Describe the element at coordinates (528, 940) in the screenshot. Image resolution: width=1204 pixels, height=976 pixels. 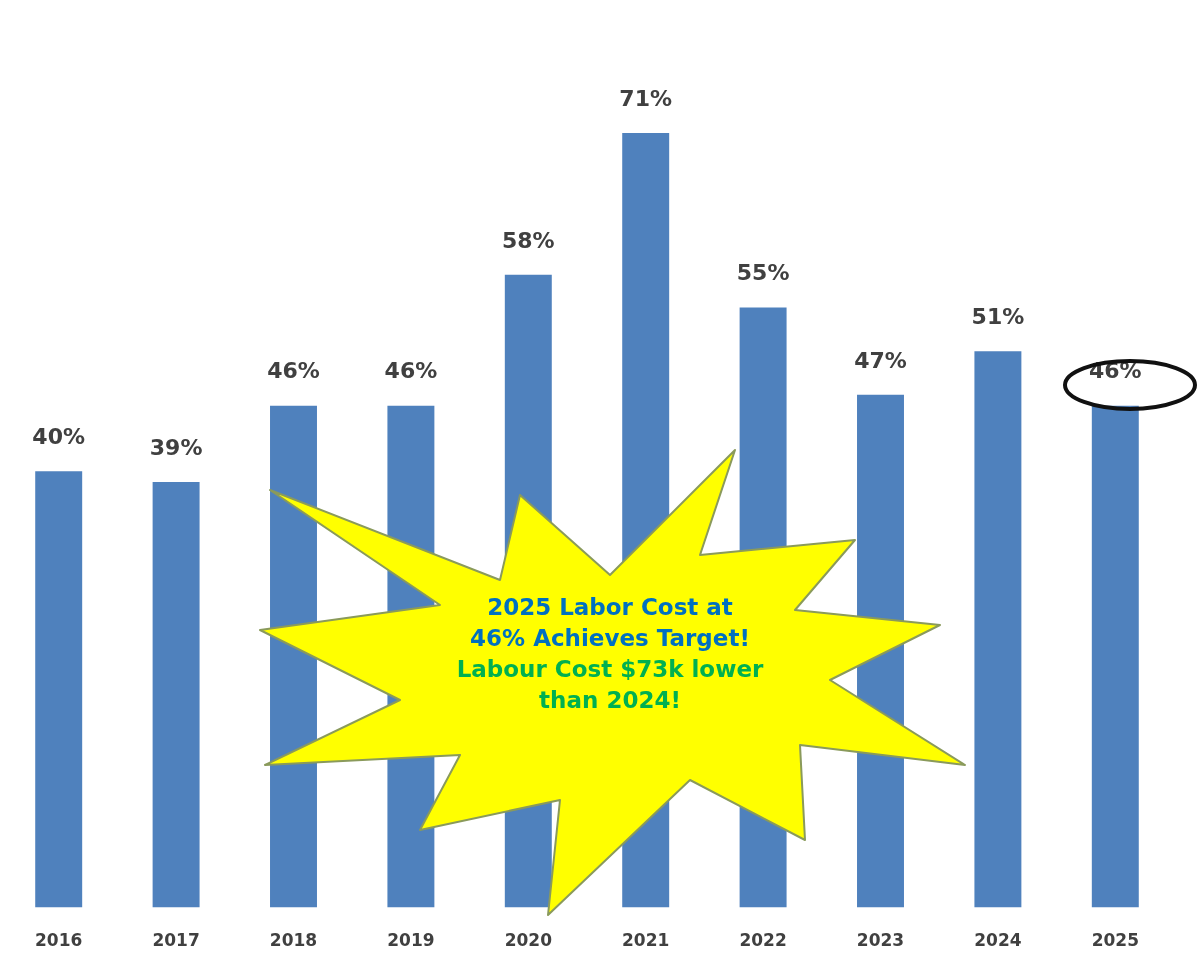
I see `x-tick-label: 2020` at that location.